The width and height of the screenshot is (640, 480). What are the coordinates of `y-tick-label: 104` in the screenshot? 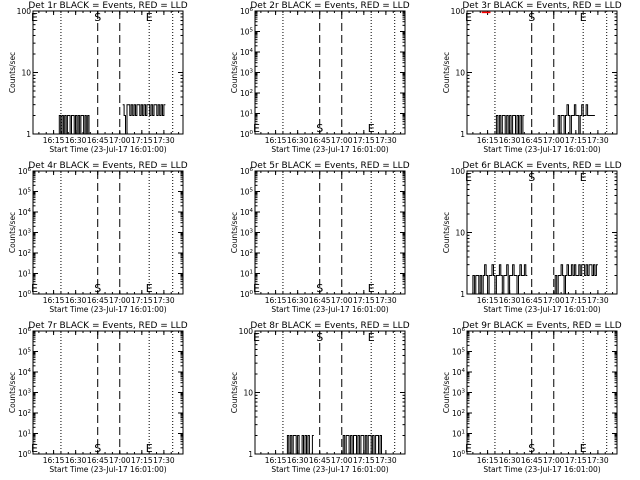 It's located at (247, 212).